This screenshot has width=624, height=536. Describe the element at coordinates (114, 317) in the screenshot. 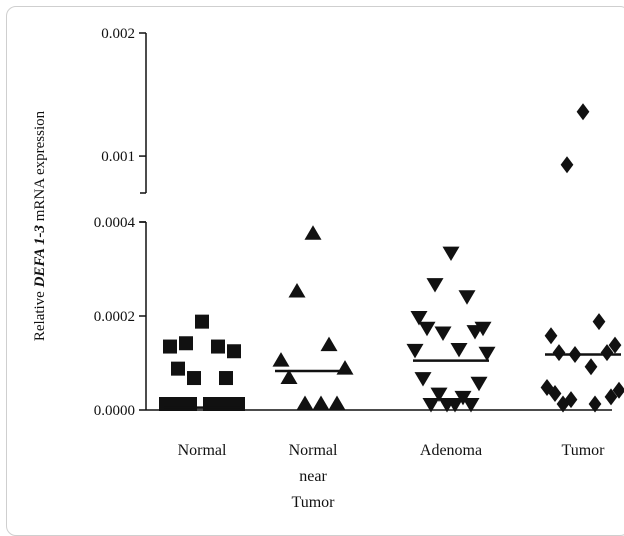

I see `y-tick-label: 0.0002` at that location.